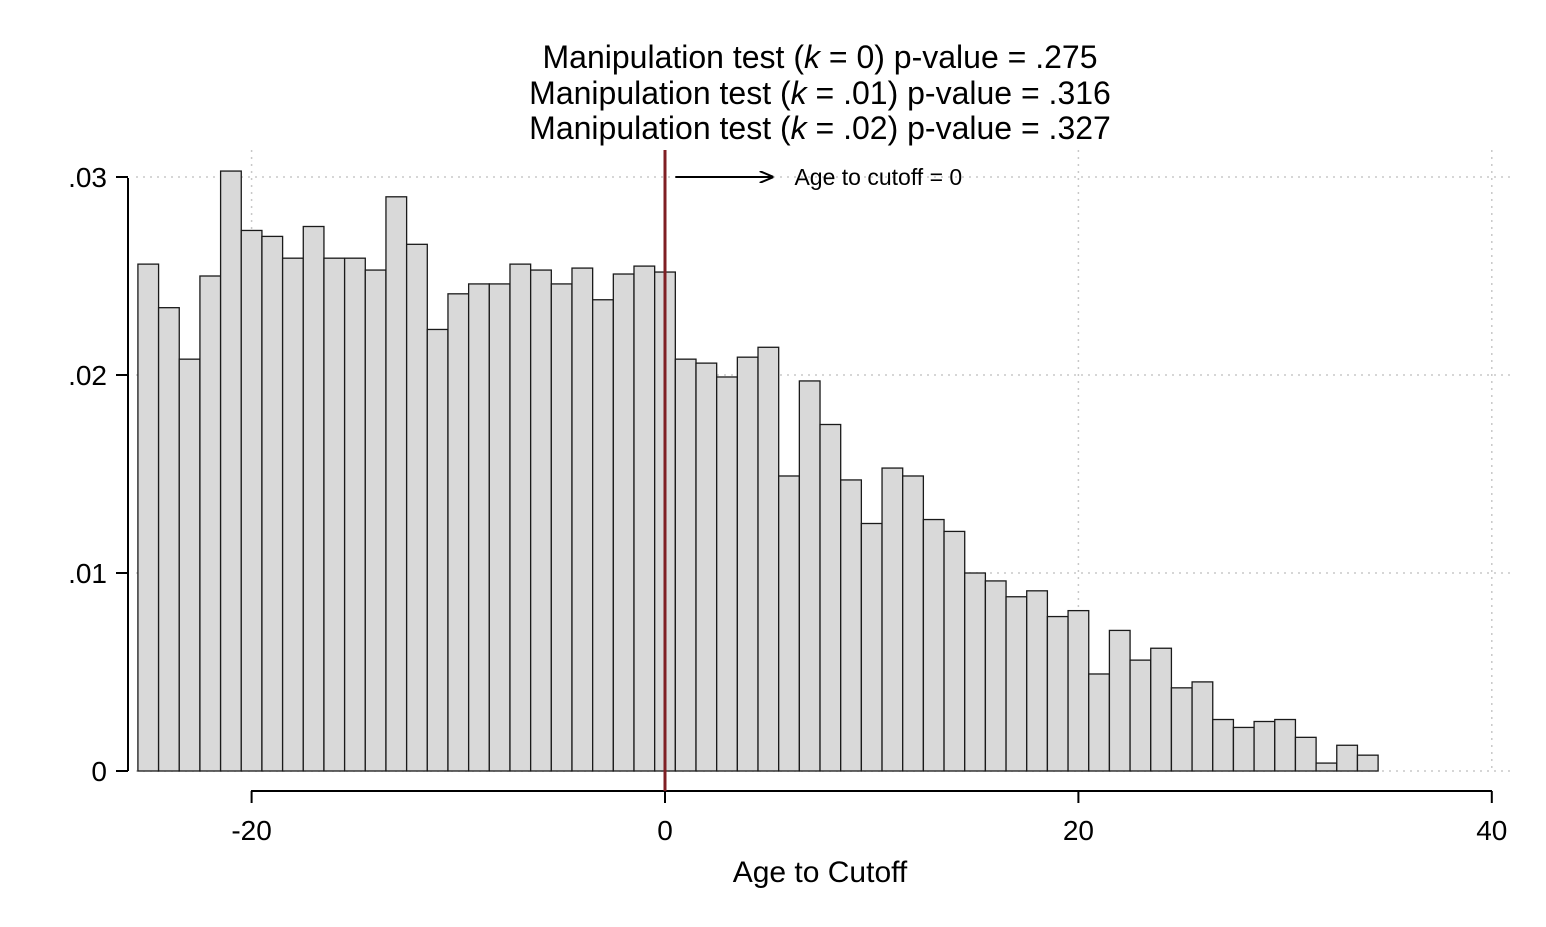 Image resolution: width=1546 pixels, height=927 pixels. What do you see at coordinates (87, 177) in the screenshot?
I see `y-tick-label: .03` at bounding box center [87, 177].